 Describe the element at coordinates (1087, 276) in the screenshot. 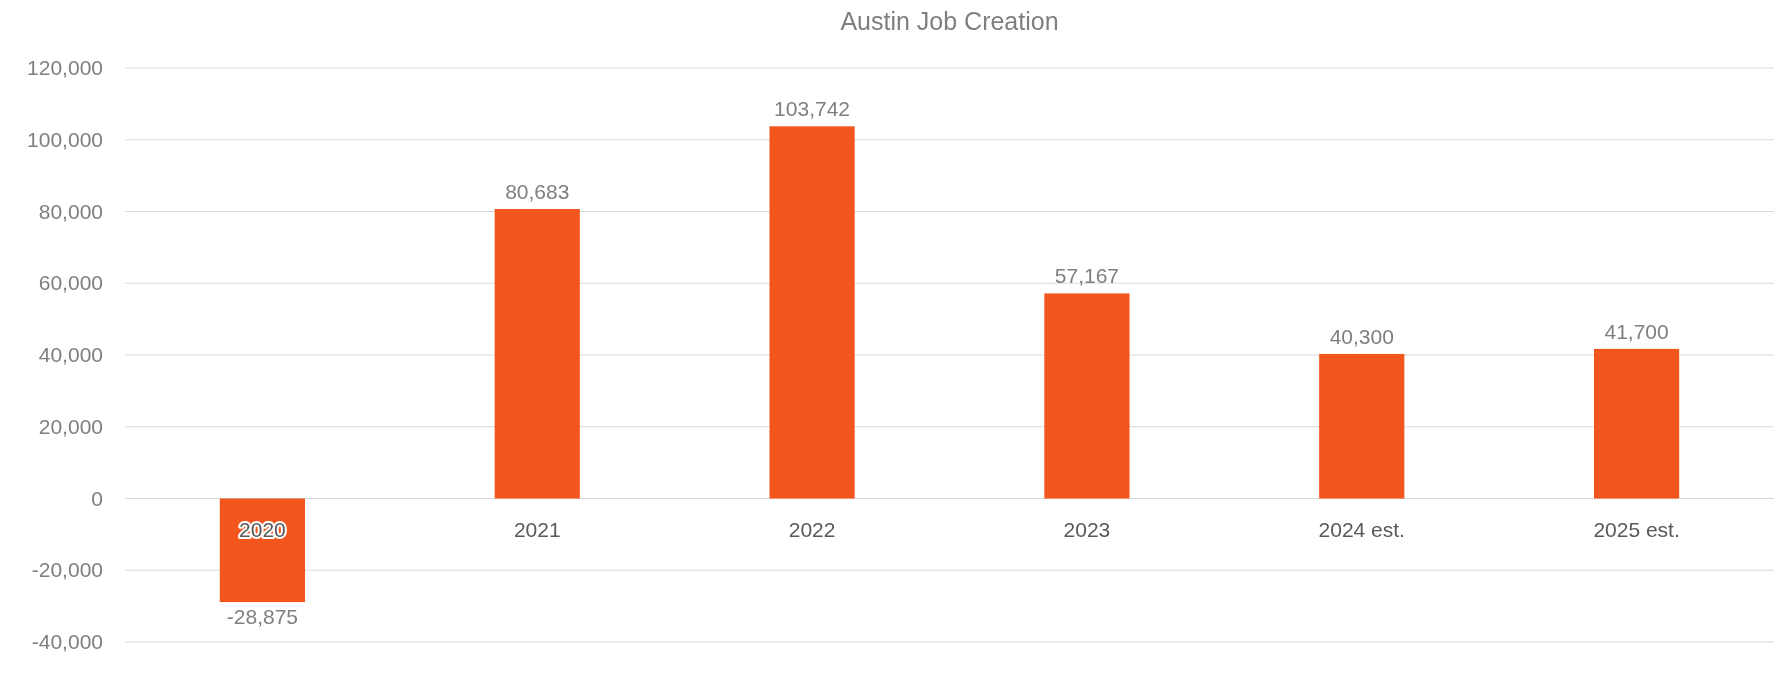

I see `data-label: 57,167` at that location.